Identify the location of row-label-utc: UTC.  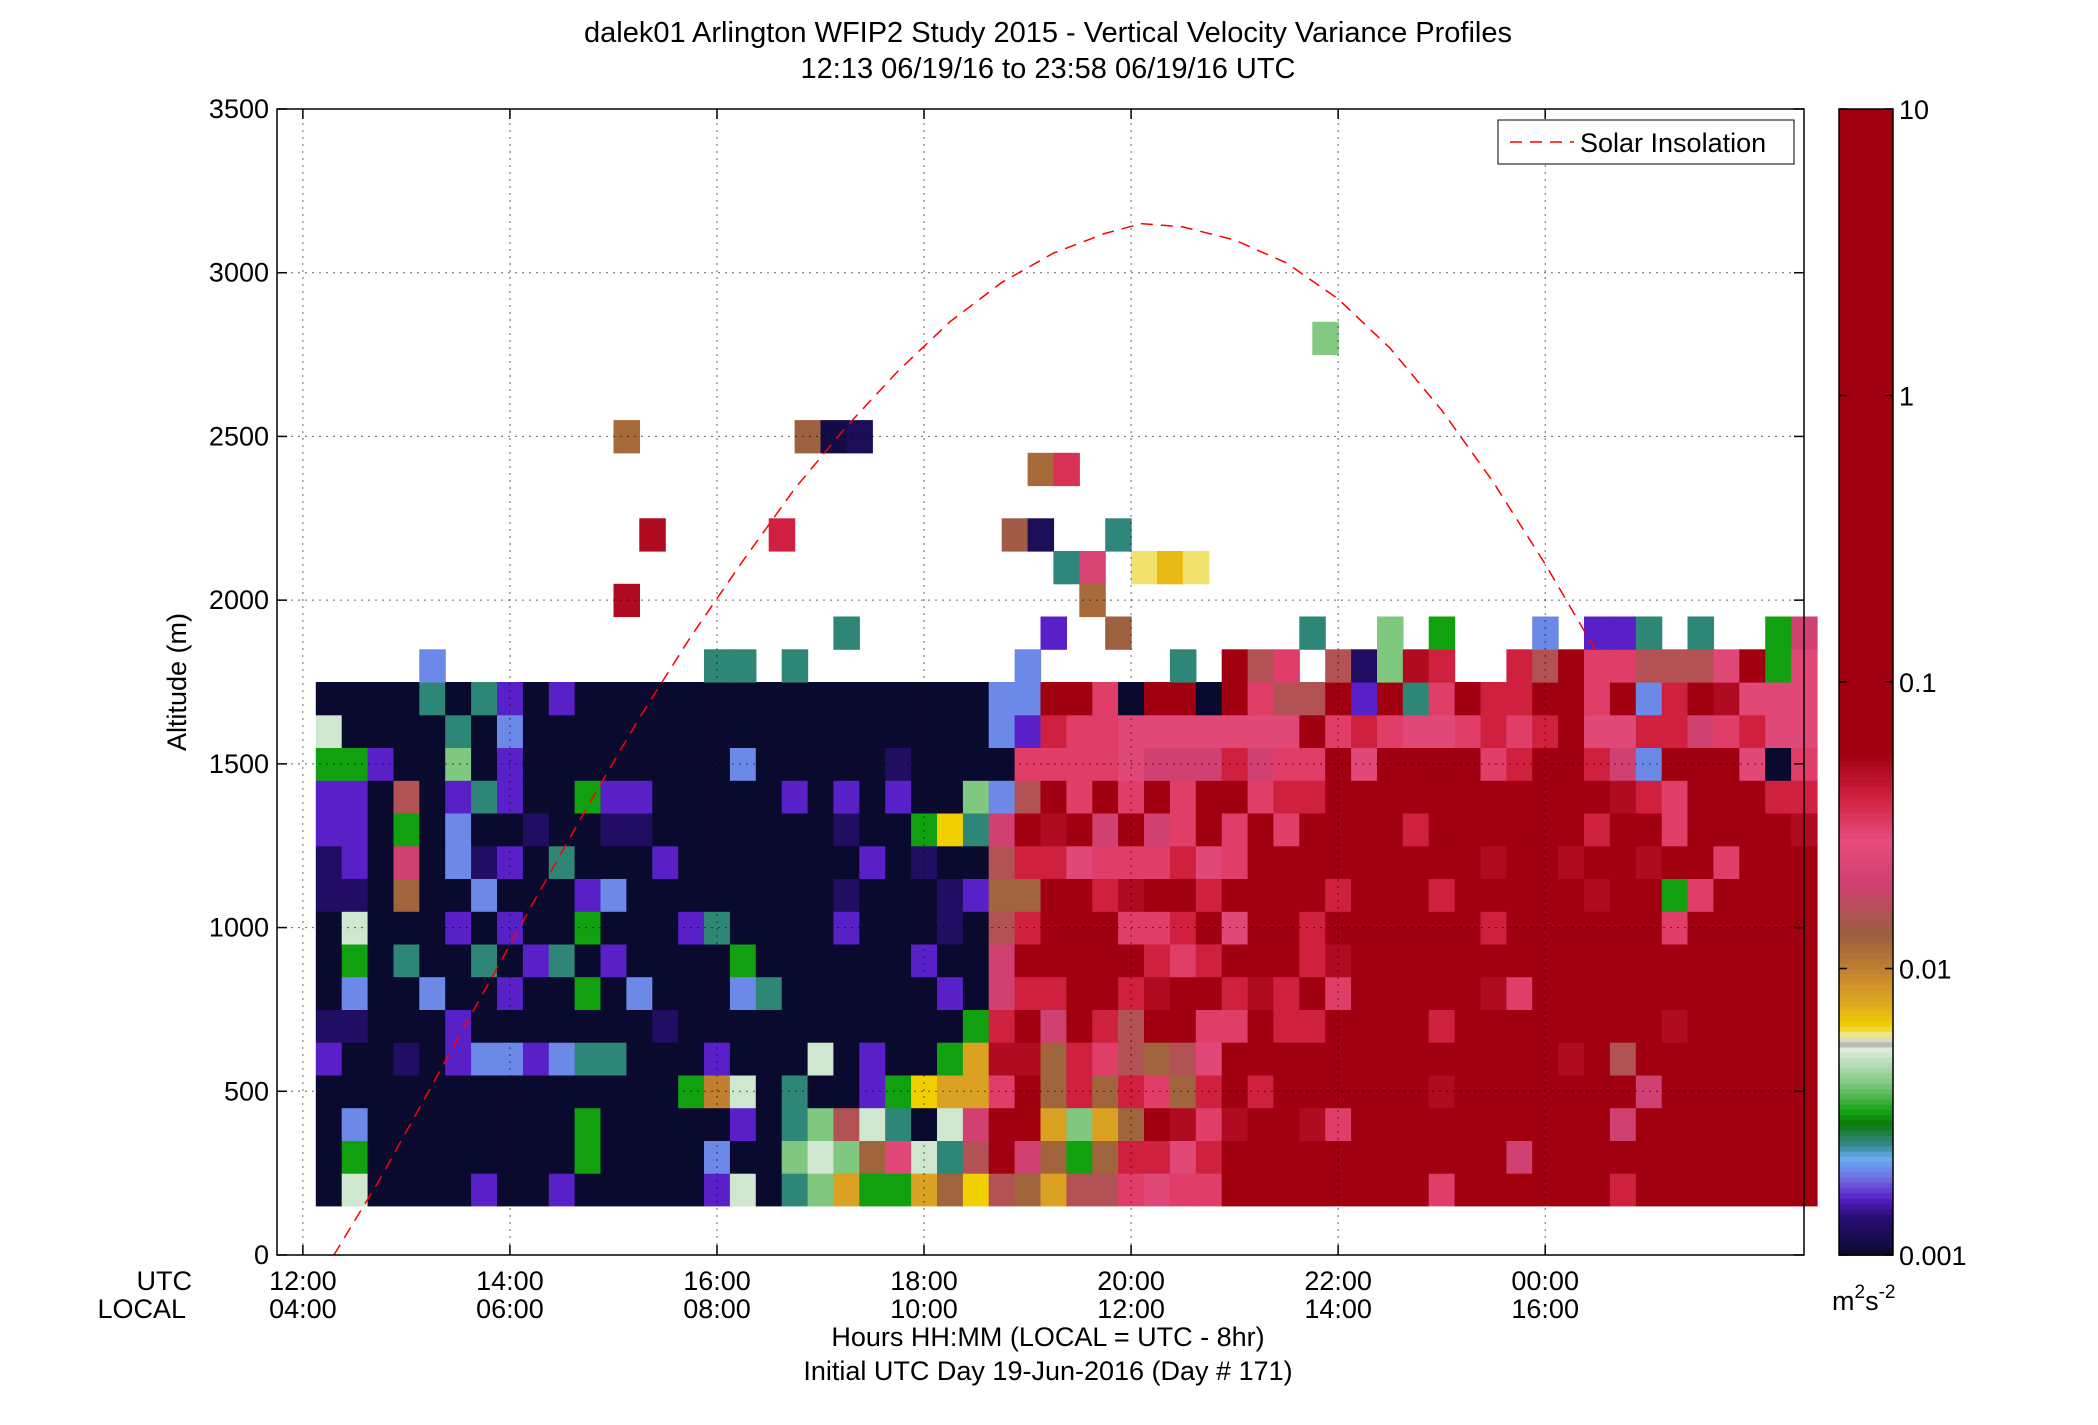
(165, 1281).